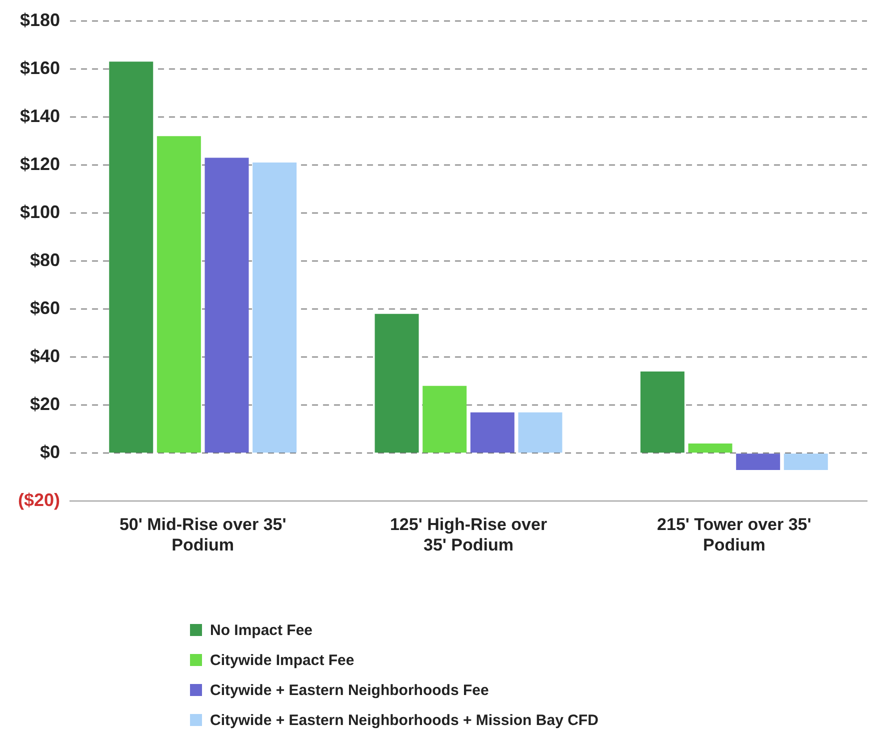 The height and width of the screenshot is (749, 871). Describe the element at coordinates (734, 534) in the screenshot. I see `x-tick-label: 215' Tower over 35' Podium` at that location.